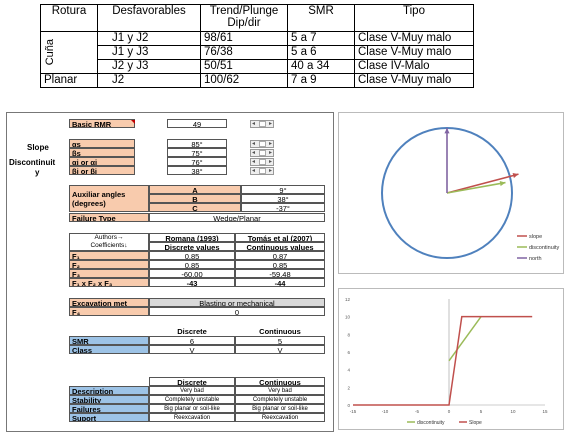 The height and width of the screenshot is (440, 568). I want to click on table-row: Planar J2 100/62 7 a 9 Clase V-Muy malo, so click(257, 80).